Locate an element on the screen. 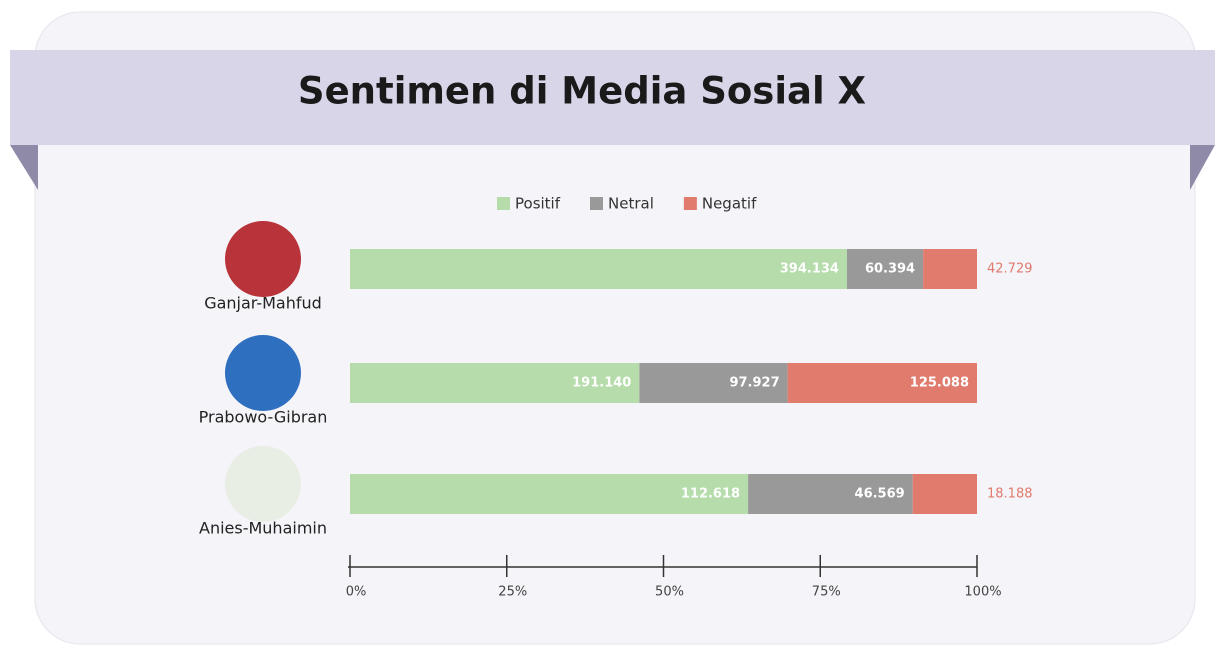 The width and height of the screenshot is (1215, 653). legend-label: Negatif is located at coordinates (729, 204).